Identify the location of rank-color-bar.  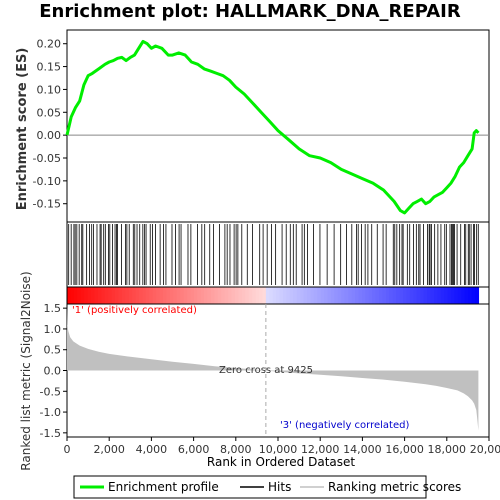
(278, 295).